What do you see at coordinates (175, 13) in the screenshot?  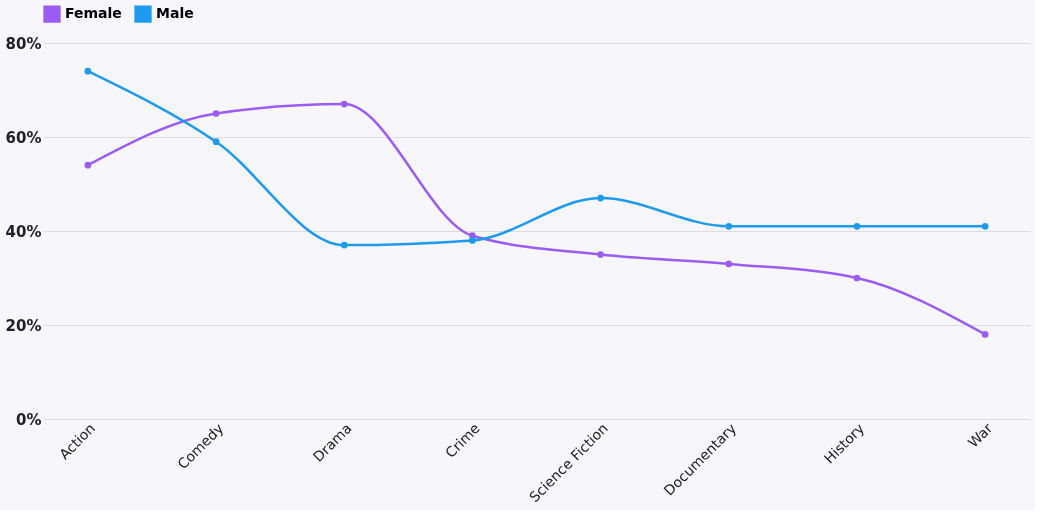 I see `legend-label: Male` at bounding box center [175, 13].